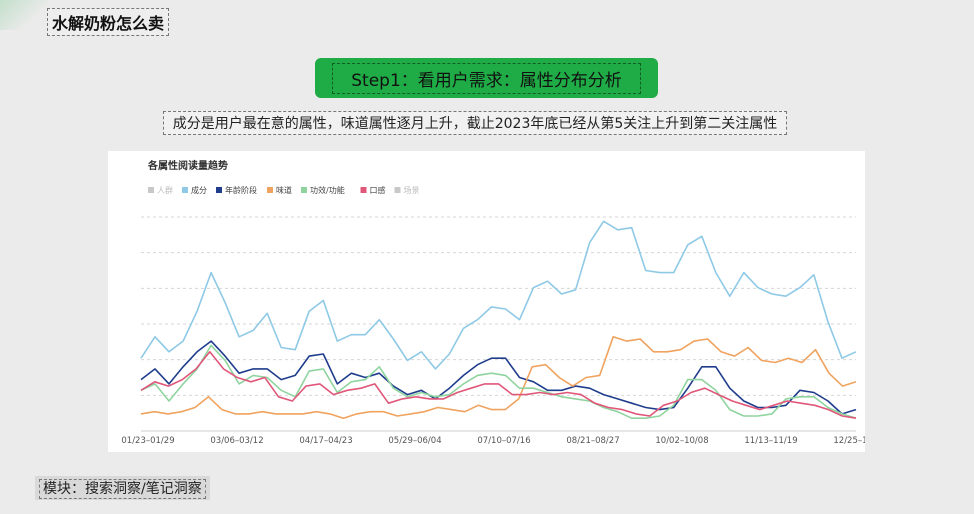 Image resolution: width=974 pixels, height=514 pixels. Describe the element at coordinates (147, 441) in the screenshot. I see `x-tick-label: 01/23–01/29` at that location.